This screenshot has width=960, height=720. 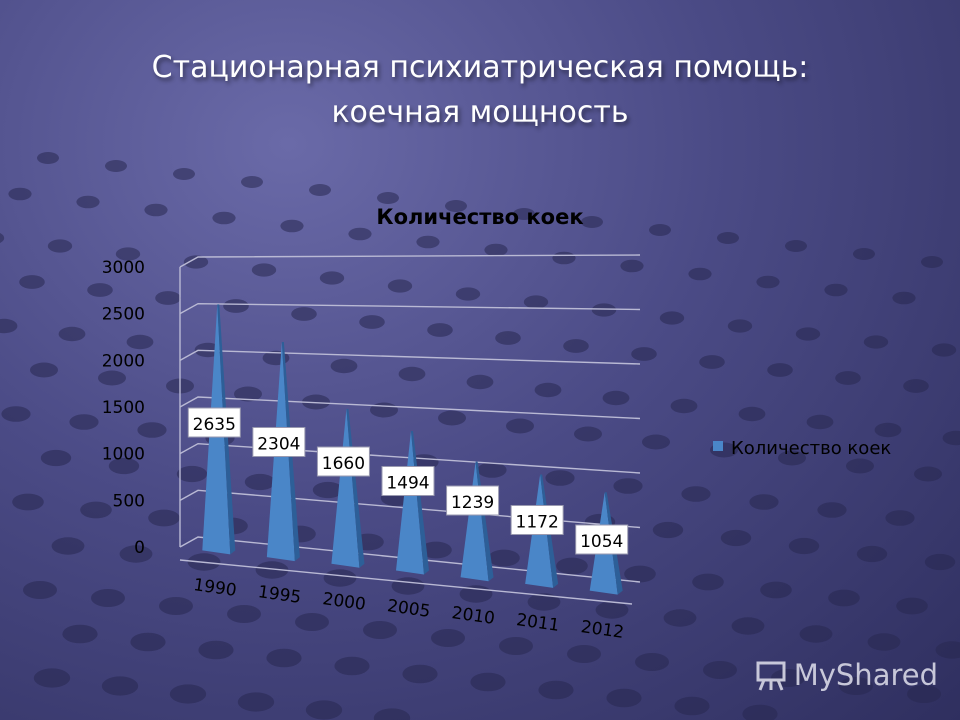 I want to click on y-tick-label: 2500, so click(x=123, y=315).